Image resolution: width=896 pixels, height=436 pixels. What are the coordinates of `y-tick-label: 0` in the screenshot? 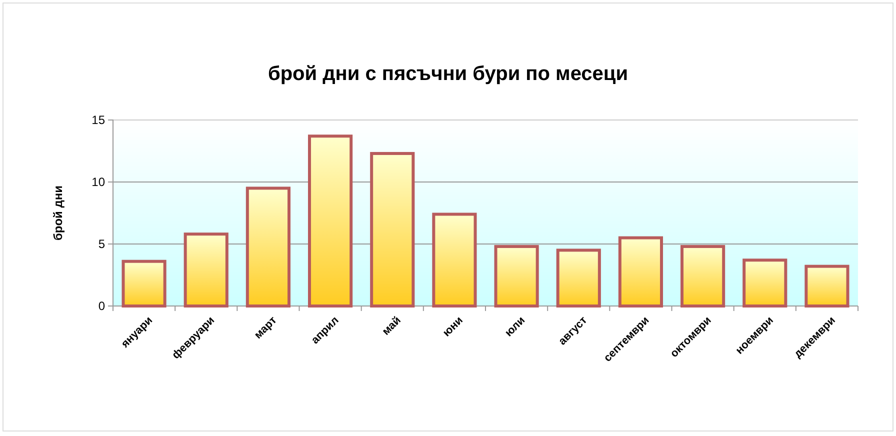 It's located at (102, 305).